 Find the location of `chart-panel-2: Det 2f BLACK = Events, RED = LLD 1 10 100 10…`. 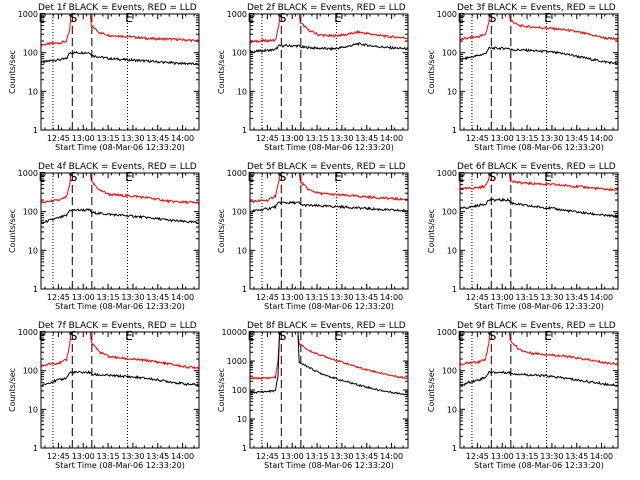

chart-panel-2: Det 2f BLACK = Events, RED = LLD 1 10 100 10… is located at coordinates (313, 77).